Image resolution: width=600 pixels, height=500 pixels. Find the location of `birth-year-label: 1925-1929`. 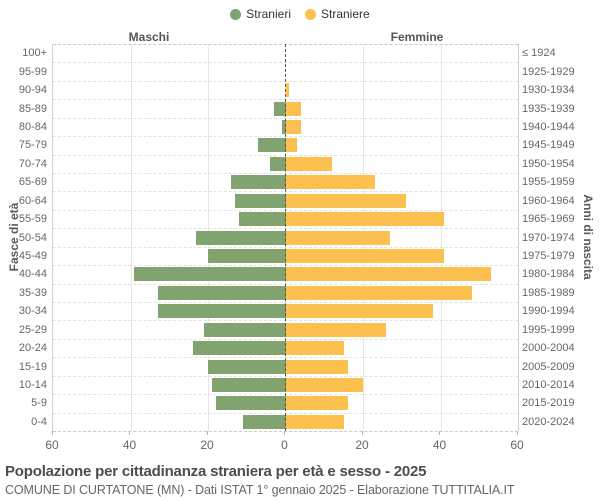

birth-year-label: 1925-1929 is located at coordinates (548, 71).